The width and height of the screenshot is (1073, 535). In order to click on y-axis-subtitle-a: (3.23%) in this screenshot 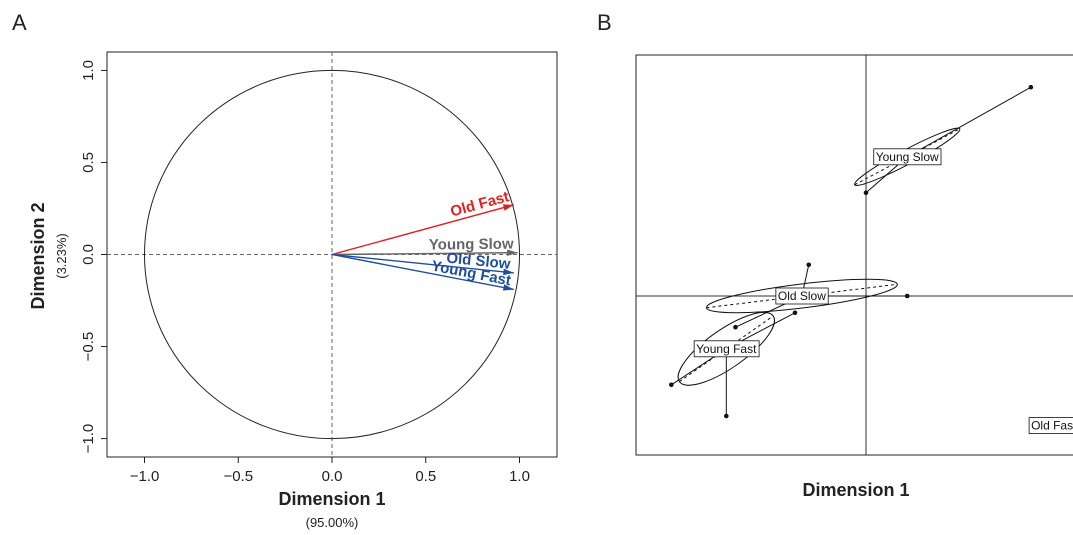, I will do `click(61, 256)`.